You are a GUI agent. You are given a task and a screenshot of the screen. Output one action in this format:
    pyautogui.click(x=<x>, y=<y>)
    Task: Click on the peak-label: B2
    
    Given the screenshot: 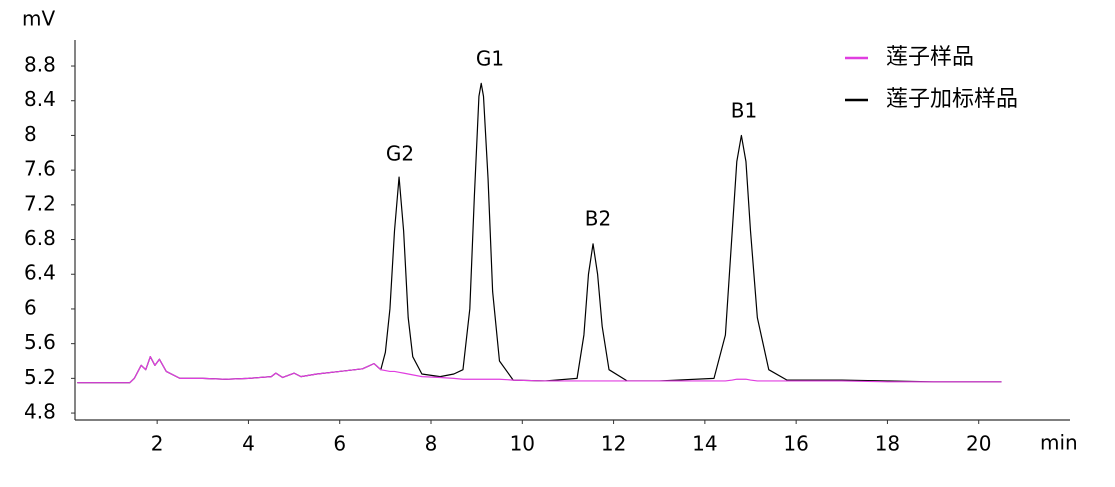 What is the action you would take?
    pyautogui.click(x=598, y=219)
    